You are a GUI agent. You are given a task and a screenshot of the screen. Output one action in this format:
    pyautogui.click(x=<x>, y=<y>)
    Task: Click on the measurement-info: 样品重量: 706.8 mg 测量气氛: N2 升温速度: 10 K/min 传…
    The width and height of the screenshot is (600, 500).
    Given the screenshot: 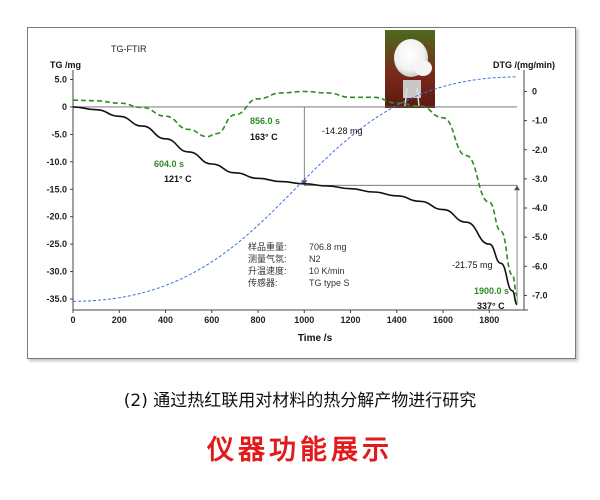 What is the action you would take?
    pyautogui.click(x=299, y=264)
    